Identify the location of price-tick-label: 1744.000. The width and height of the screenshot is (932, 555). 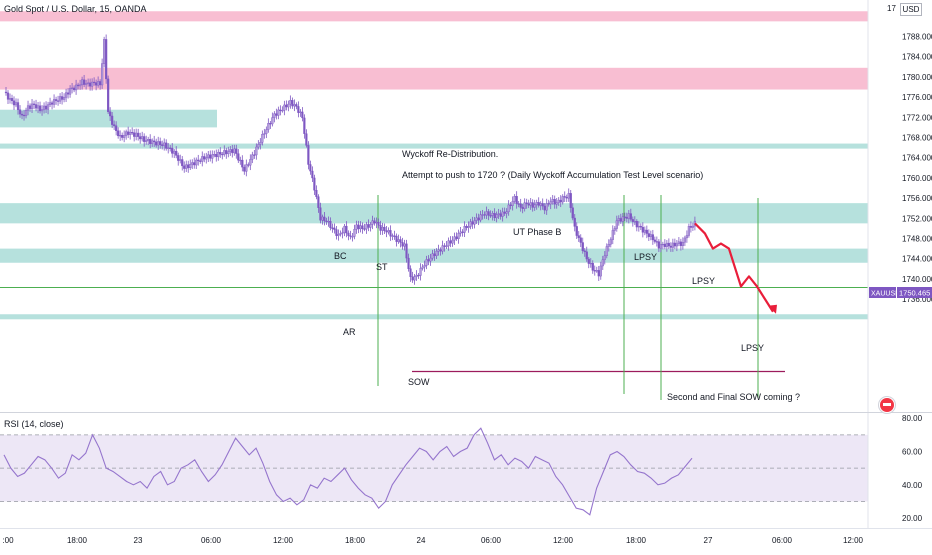
(917, 259).